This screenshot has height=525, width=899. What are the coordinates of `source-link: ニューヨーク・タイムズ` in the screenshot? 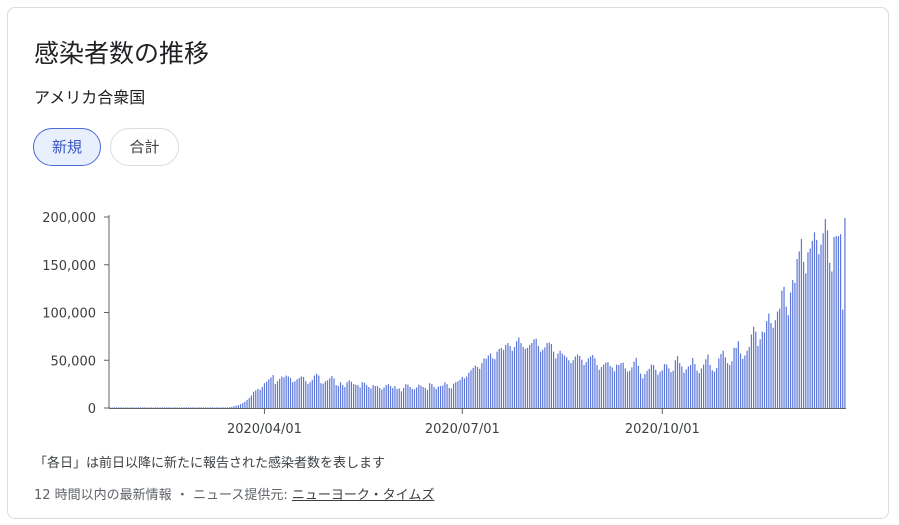 It's located at (363, 495).